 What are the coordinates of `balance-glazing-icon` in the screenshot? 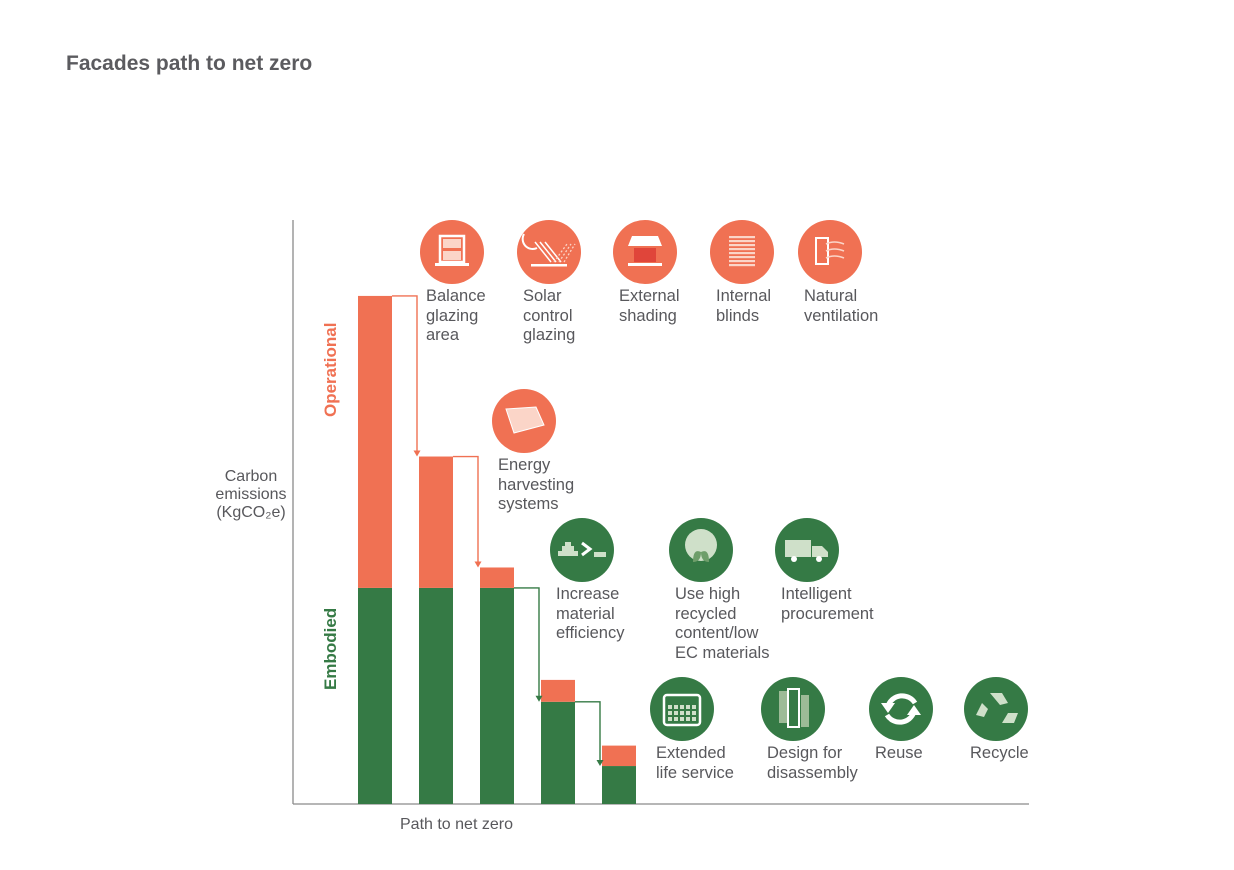 It's located at (452, 252).